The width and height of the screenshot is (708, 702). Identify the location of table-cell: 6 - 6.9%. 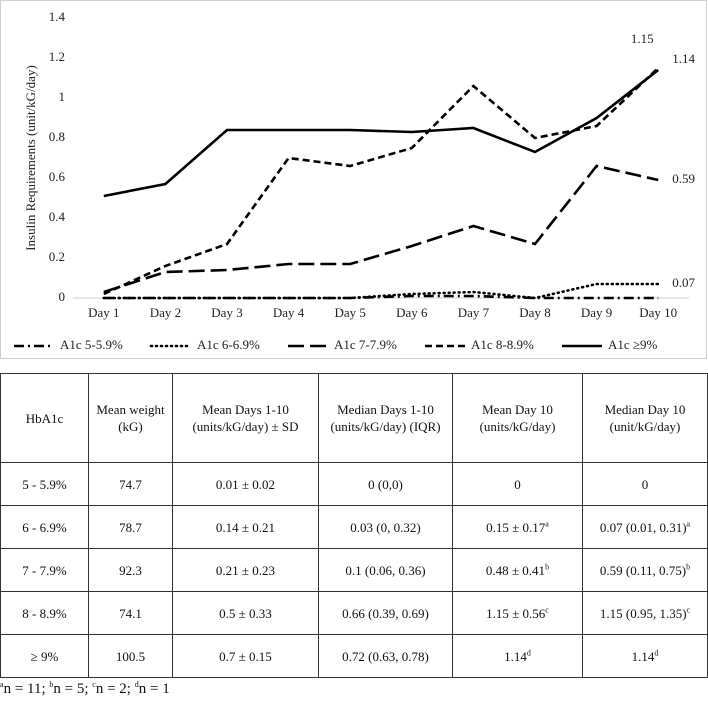
(44, 527).